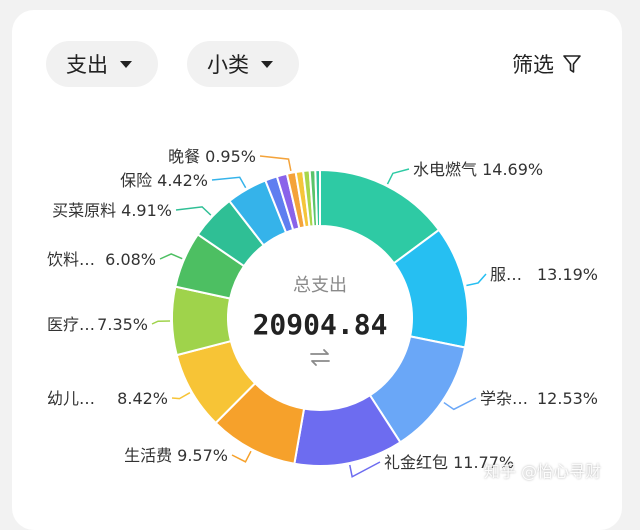  I want to click on total-expense-label: 总支出, so click(320, 285).